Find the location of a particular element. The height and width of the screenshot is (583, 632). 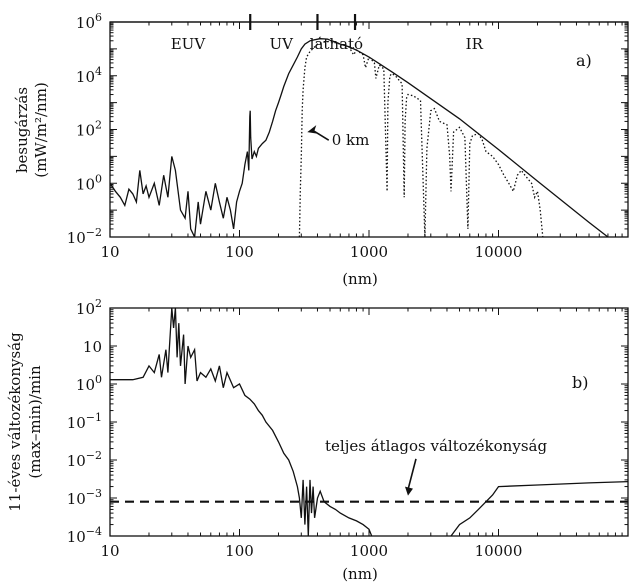

annotation-label: 0 km is located at coordinates (351, 140).